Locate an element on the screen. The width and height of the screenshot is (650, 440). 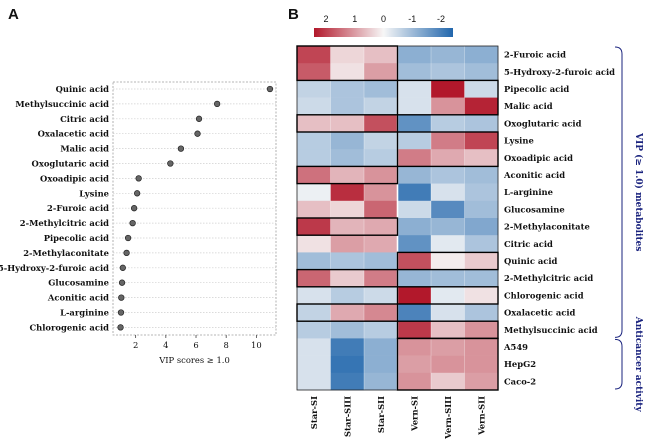
category-label: Glucosamine is located at coordinates (78, 283).